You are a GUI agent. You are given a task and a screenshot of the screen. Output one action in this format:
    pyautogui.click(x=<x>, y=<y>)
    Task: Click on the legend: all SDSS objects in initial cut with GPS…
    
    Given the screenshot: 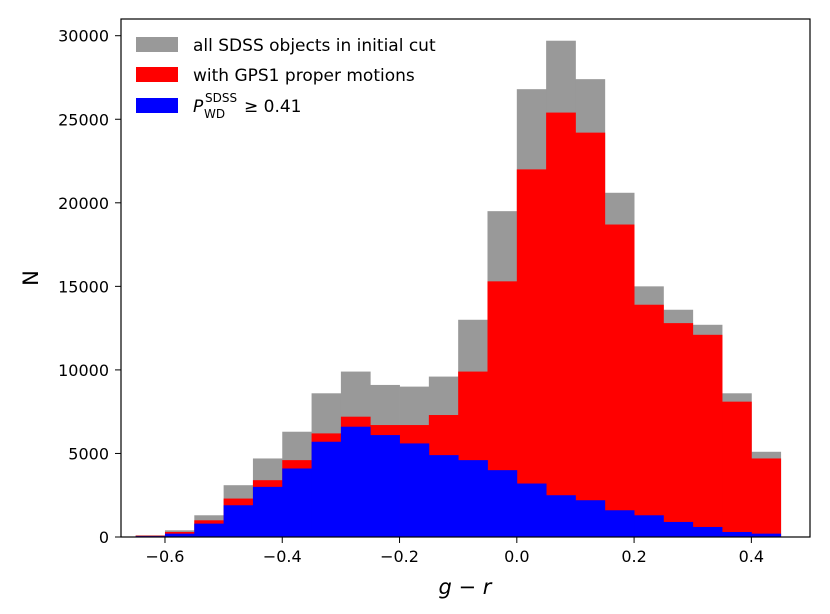 What is the action you would take?
    pyautogui.click(x=286, y=78)
    